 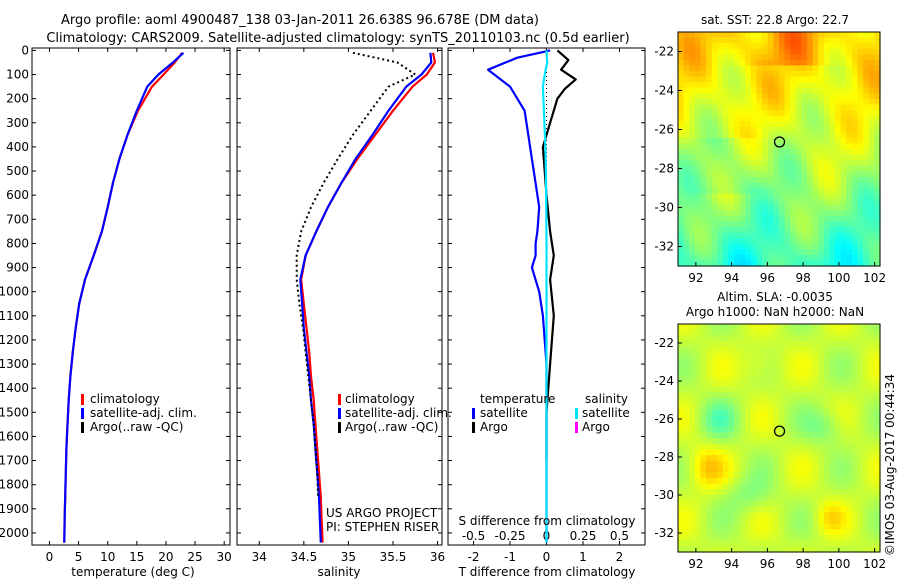 I want to click on imos-timestamp: ©IMOS 03-Aug-2017 00:44:34, so click(x=890, y=465).